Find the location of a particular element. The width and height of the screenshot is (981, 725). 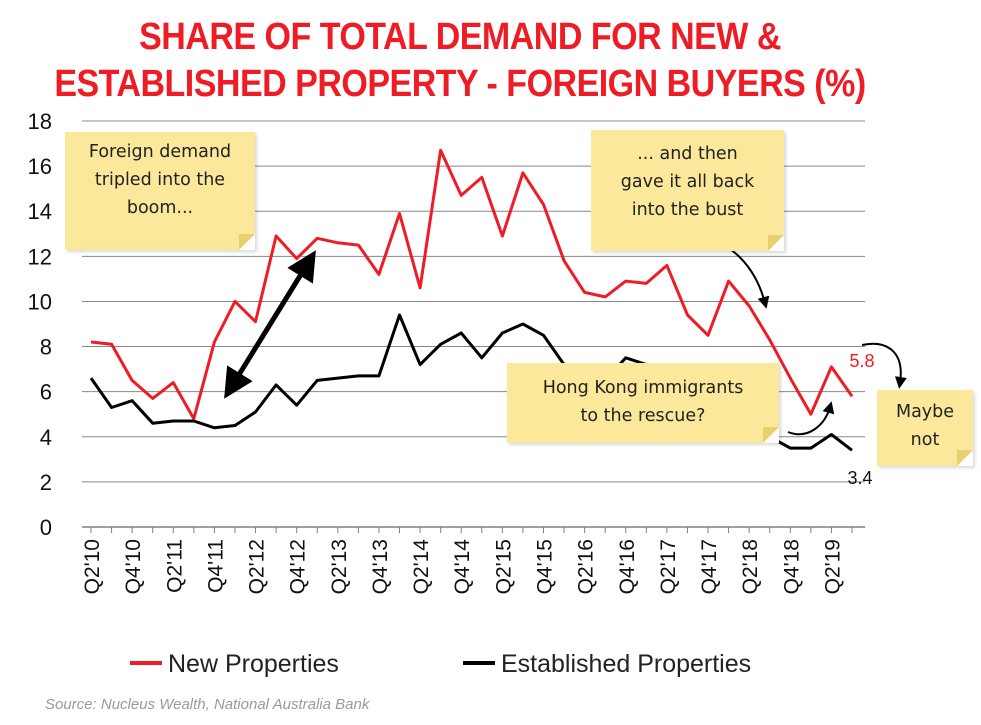

legend-item-established: Established Properties is located at coordinates (607, 664).